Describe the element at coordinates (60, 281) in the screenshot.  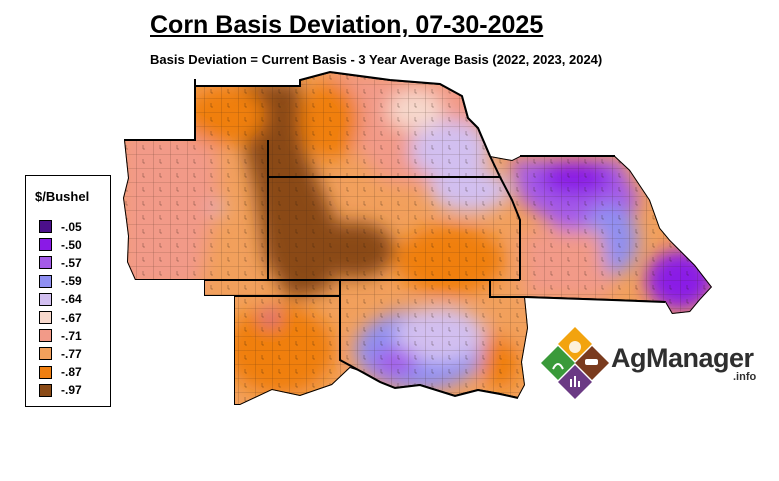
I see `legend-item: -.59` at that location.